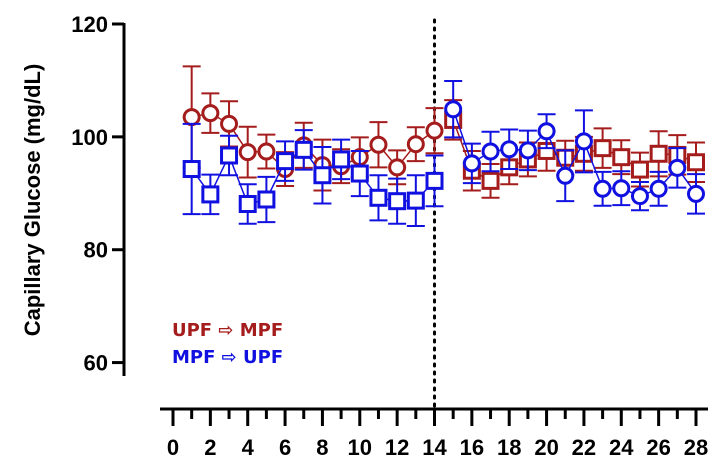  I want to click on x-tick-label: 6, so click(285, 447).